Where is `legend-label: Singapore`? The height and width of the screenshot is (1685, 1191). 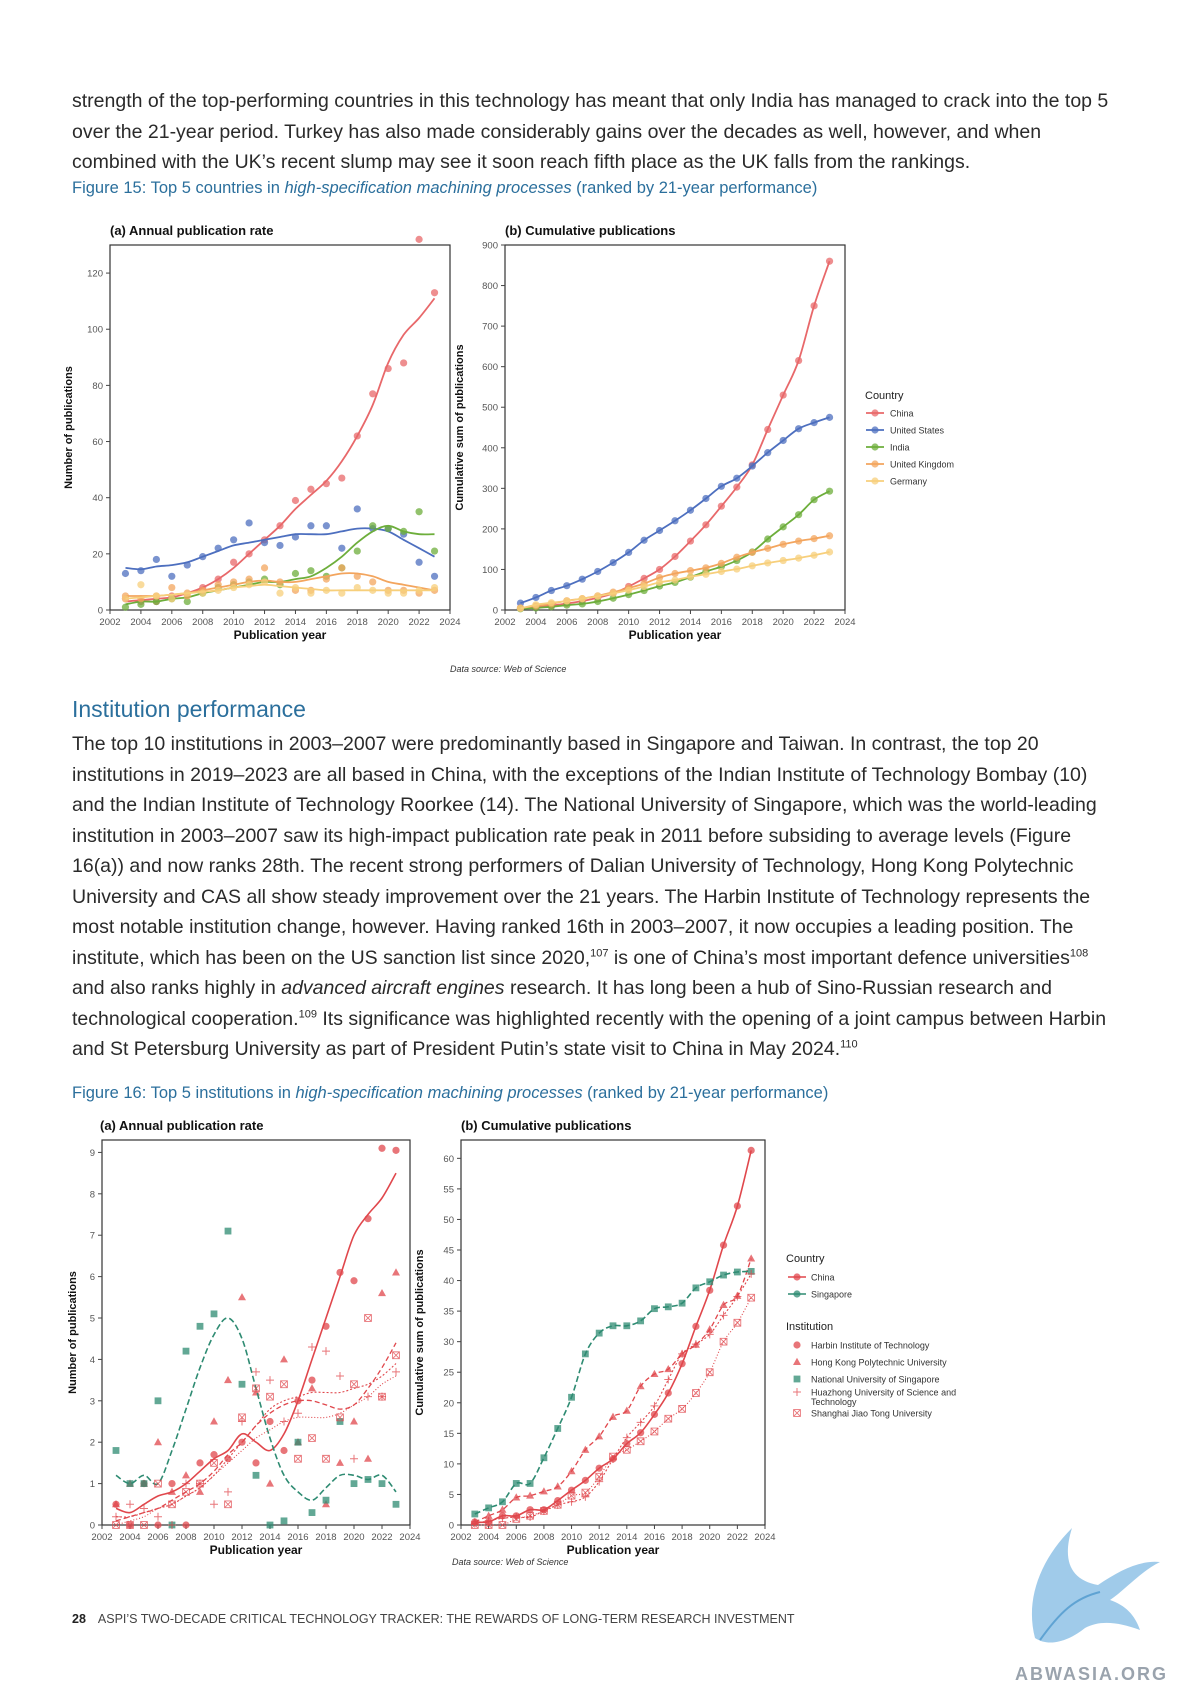 legend-label: Singapore is located at coordinates (831, 1295).